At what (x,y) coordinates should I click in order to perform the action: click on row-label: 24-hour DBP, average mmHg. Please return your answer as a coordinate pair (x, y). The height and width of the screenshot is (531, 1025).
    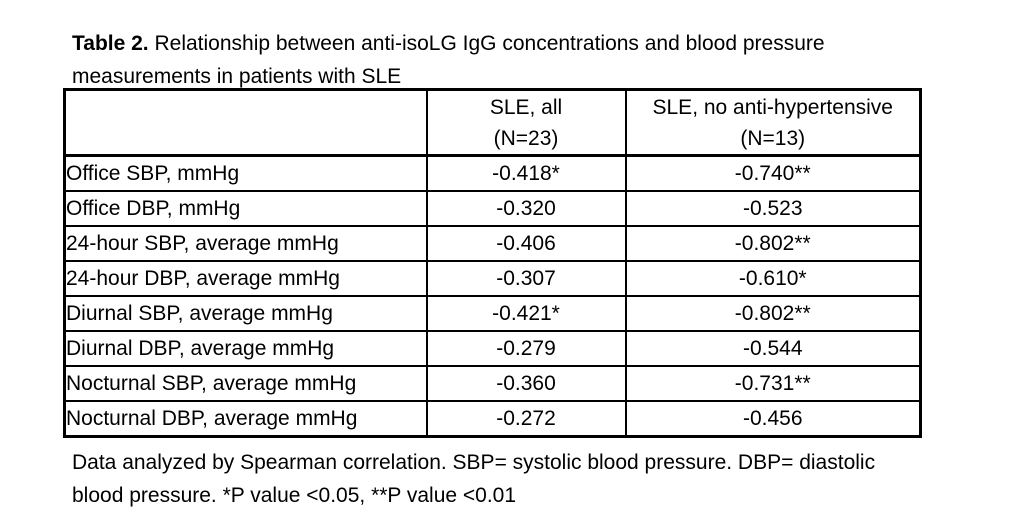
    Looking at the image, I should click on (245, 278).